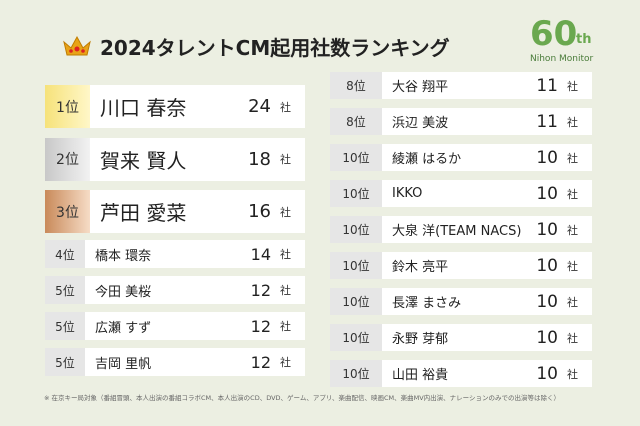 This screenshot has width=640, height=426. I want to click on name: 綾瀬 はるか, so click(427, 159).